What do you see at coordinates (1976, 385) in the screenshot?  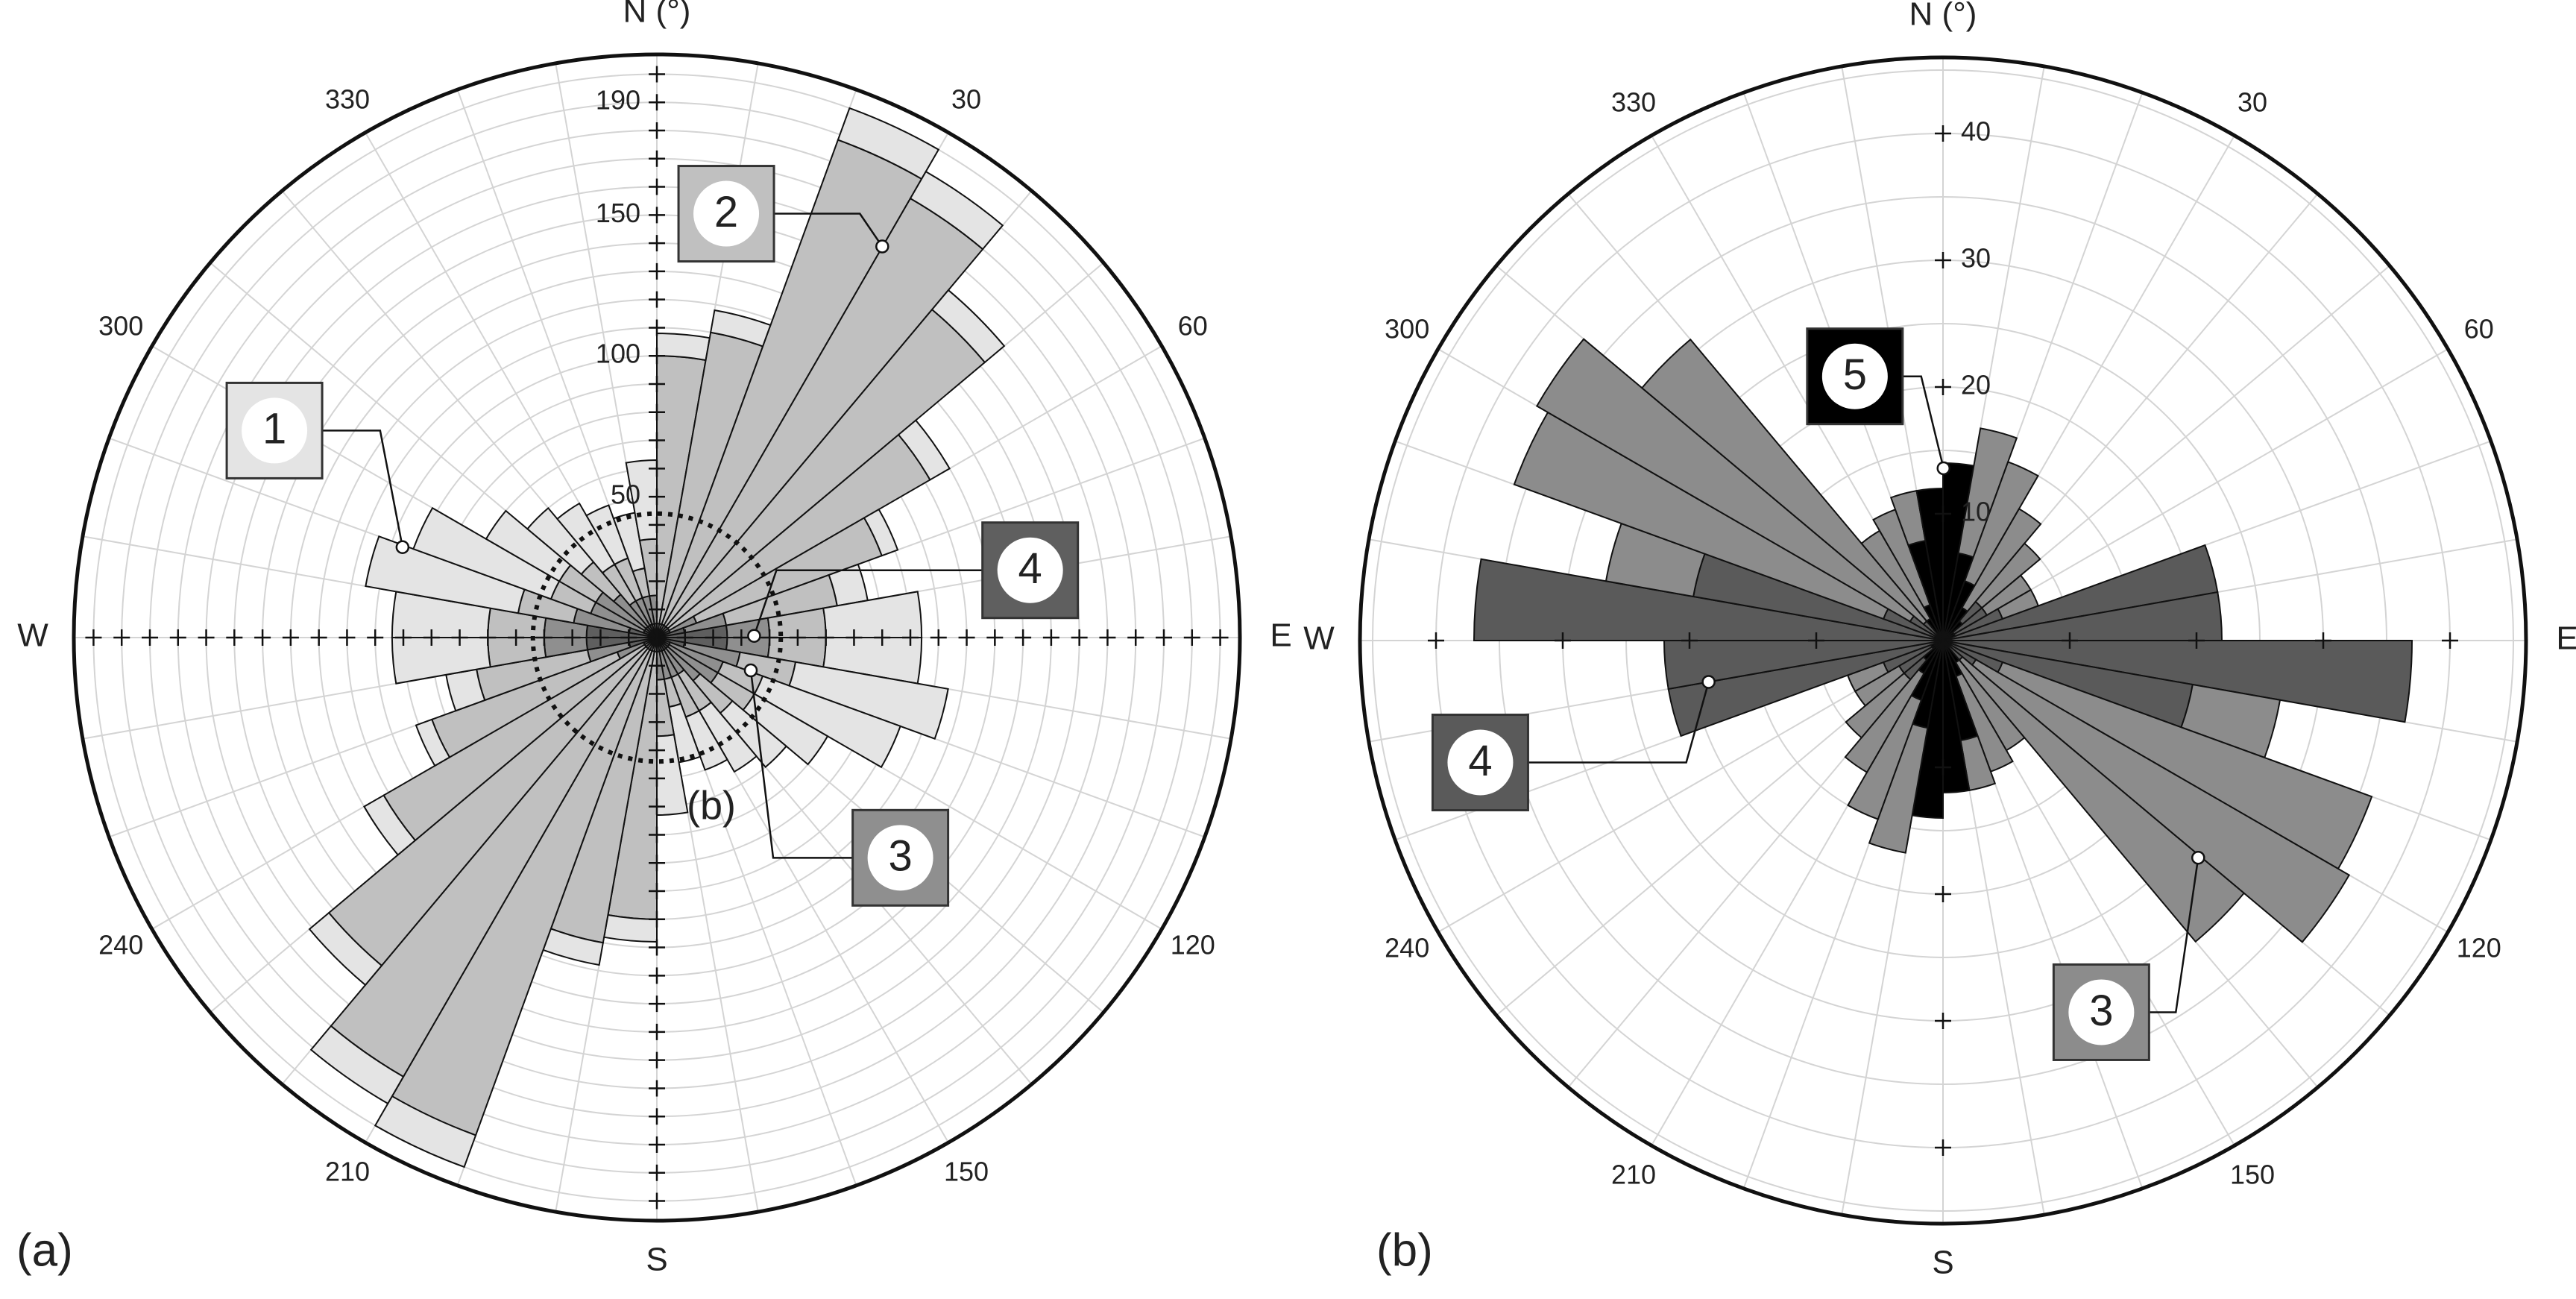 I see `r-tick-label: 20` at bounding box center [1976, 385].